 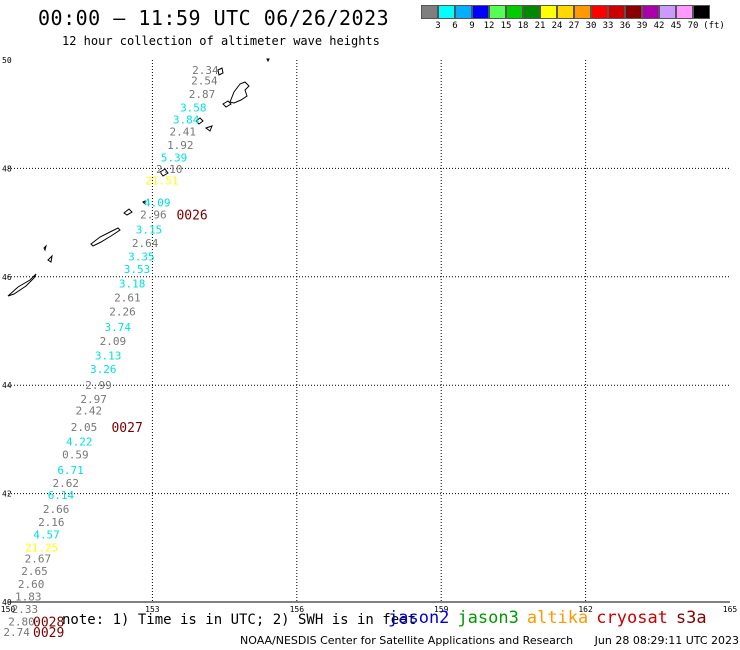 I want to click on wave-height-value: 5.39, so click(x=174, y=158).